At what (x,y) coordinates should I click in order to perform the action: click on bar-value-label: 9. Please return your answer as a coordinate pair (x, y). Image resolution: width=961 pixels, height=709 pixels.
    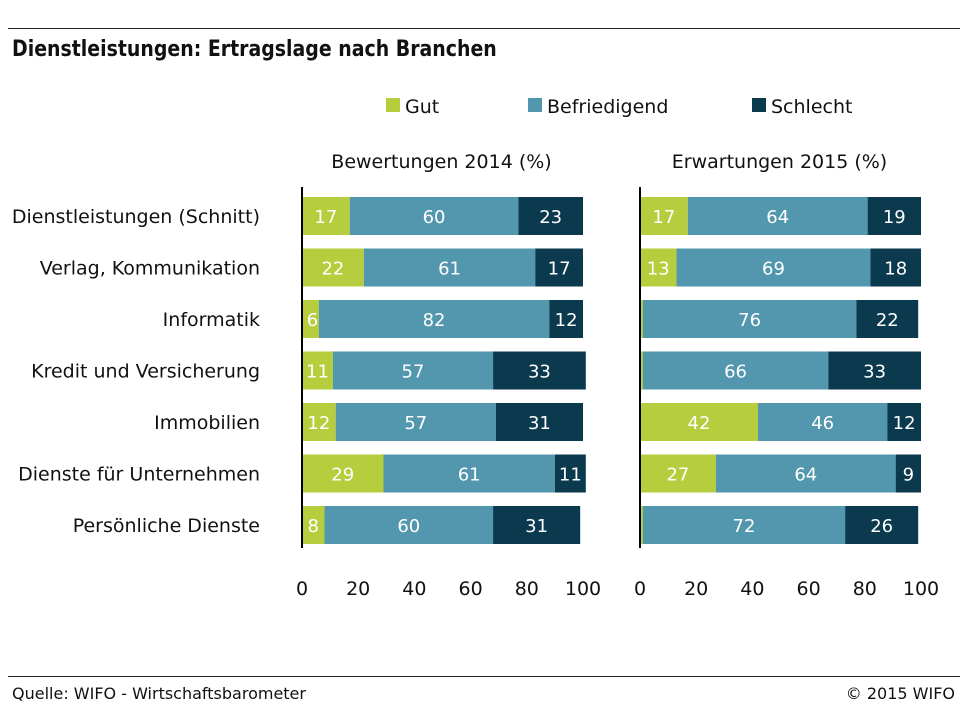
    Looking at the image, I should click on (908, 475).